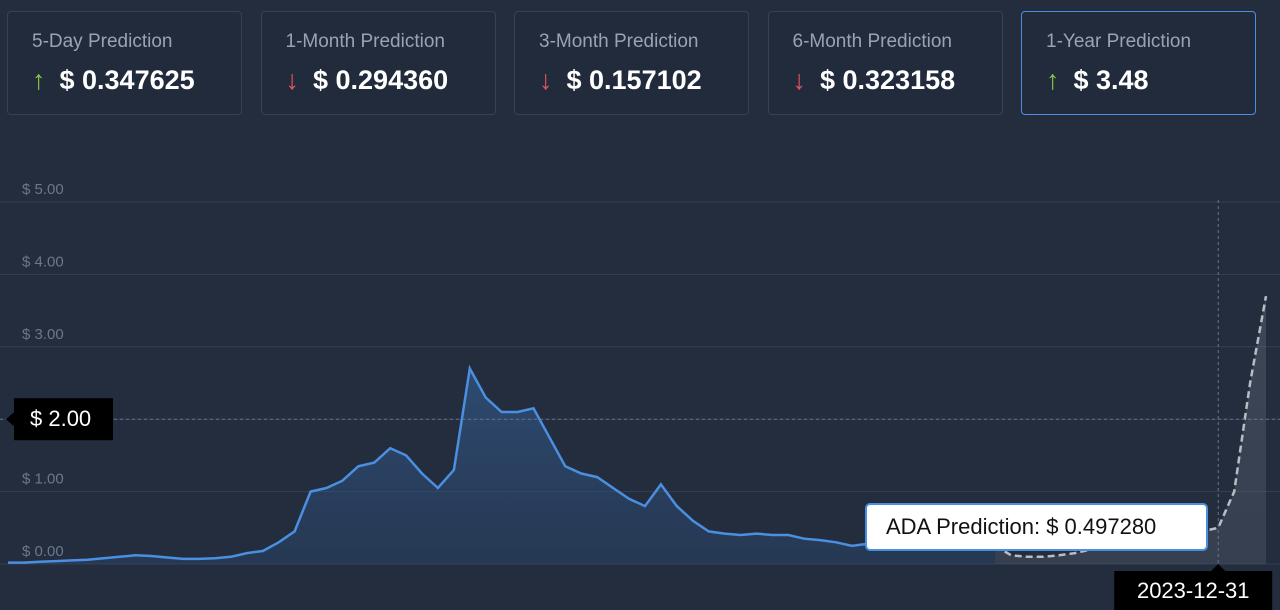 The width and height of the screenshot is (1280, 610). I want to click on y-label-box, so click(63, 419).